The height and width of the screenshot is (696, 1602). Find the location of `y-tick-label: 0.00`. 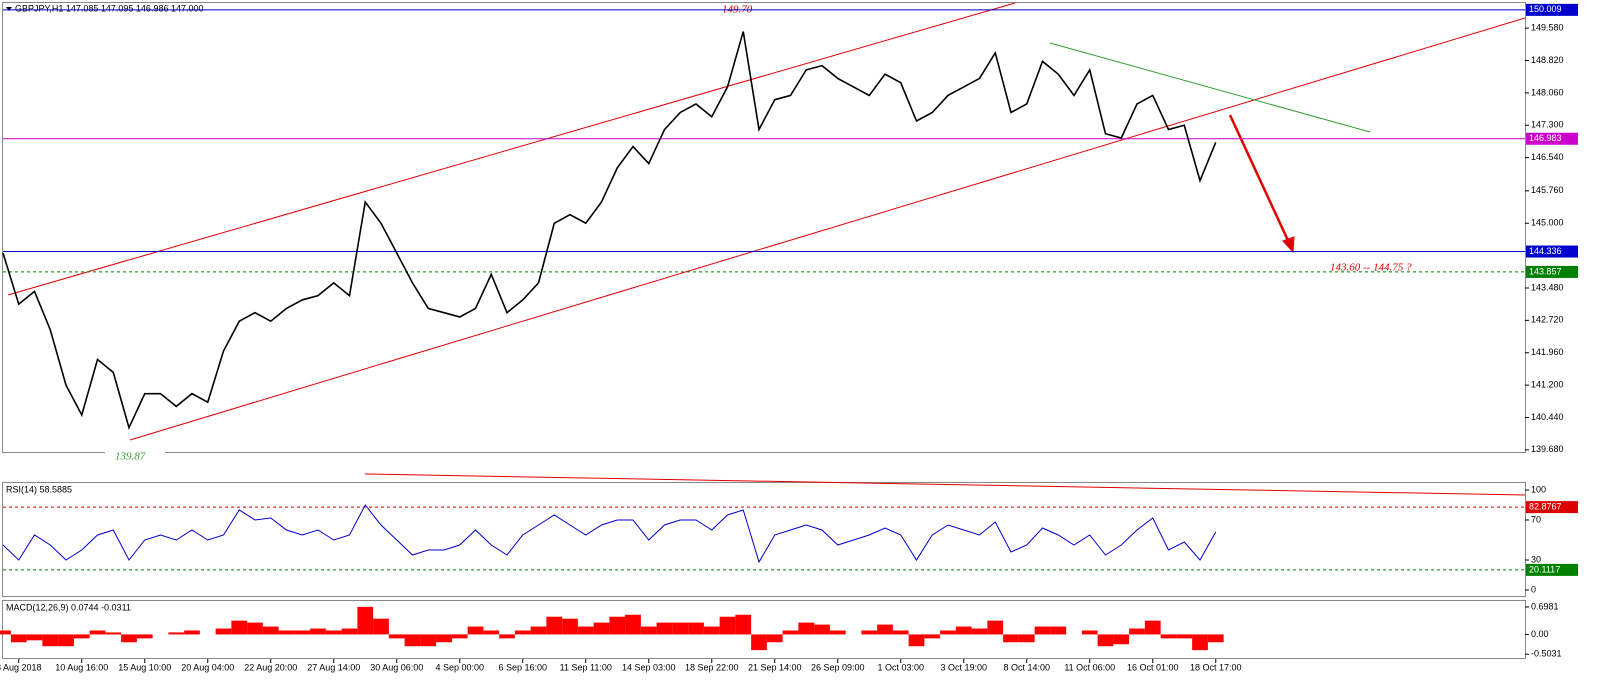

y-tick-label: 0.00 is located at coordinates (1540, 634).